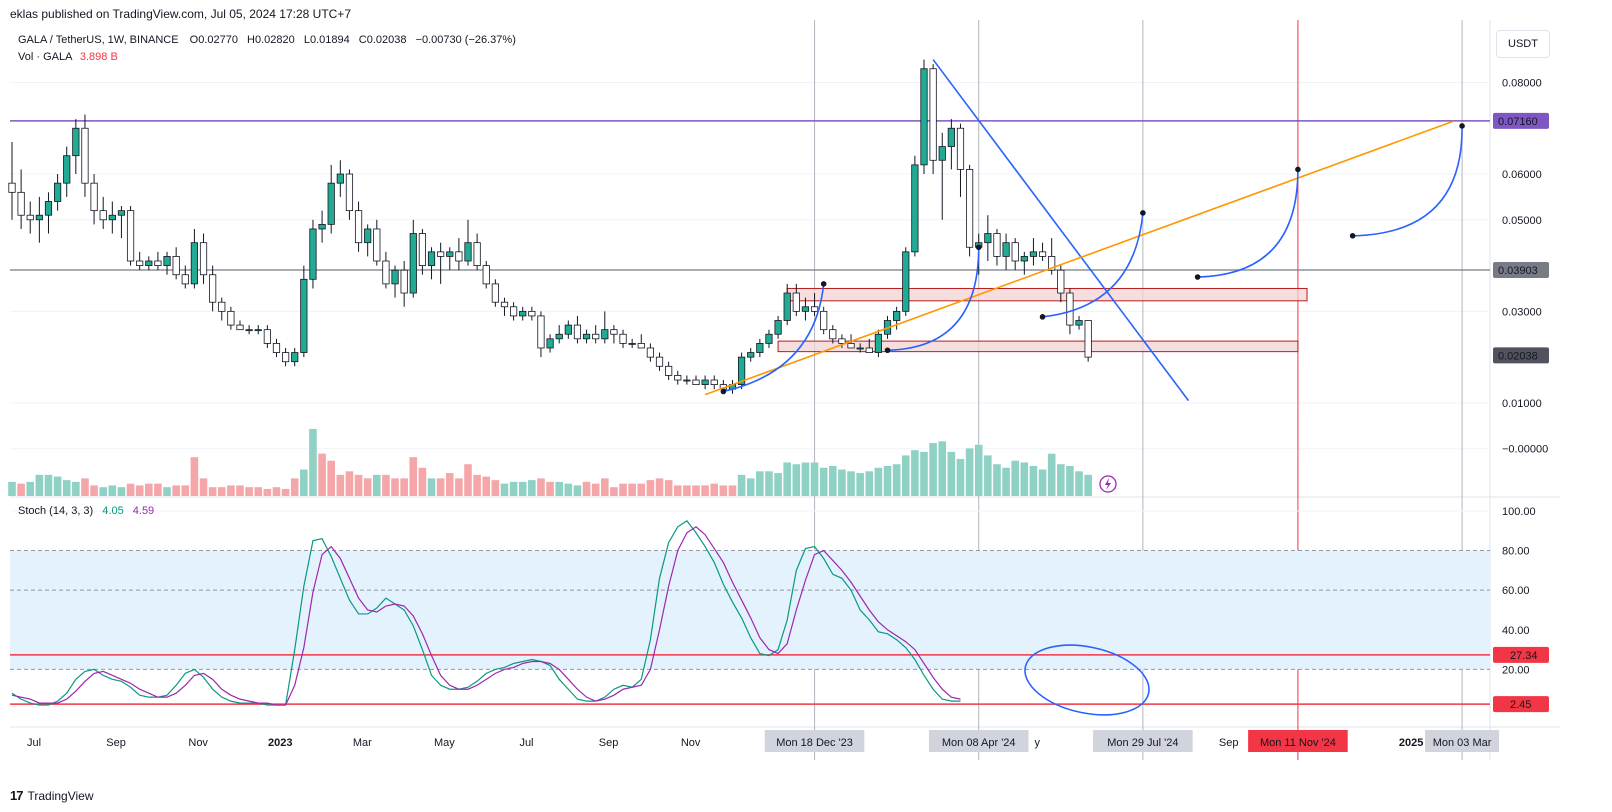  Describe the element at coordinates (609, 743) in the screenshot. I see `time-tick-label: Sep` at that location.